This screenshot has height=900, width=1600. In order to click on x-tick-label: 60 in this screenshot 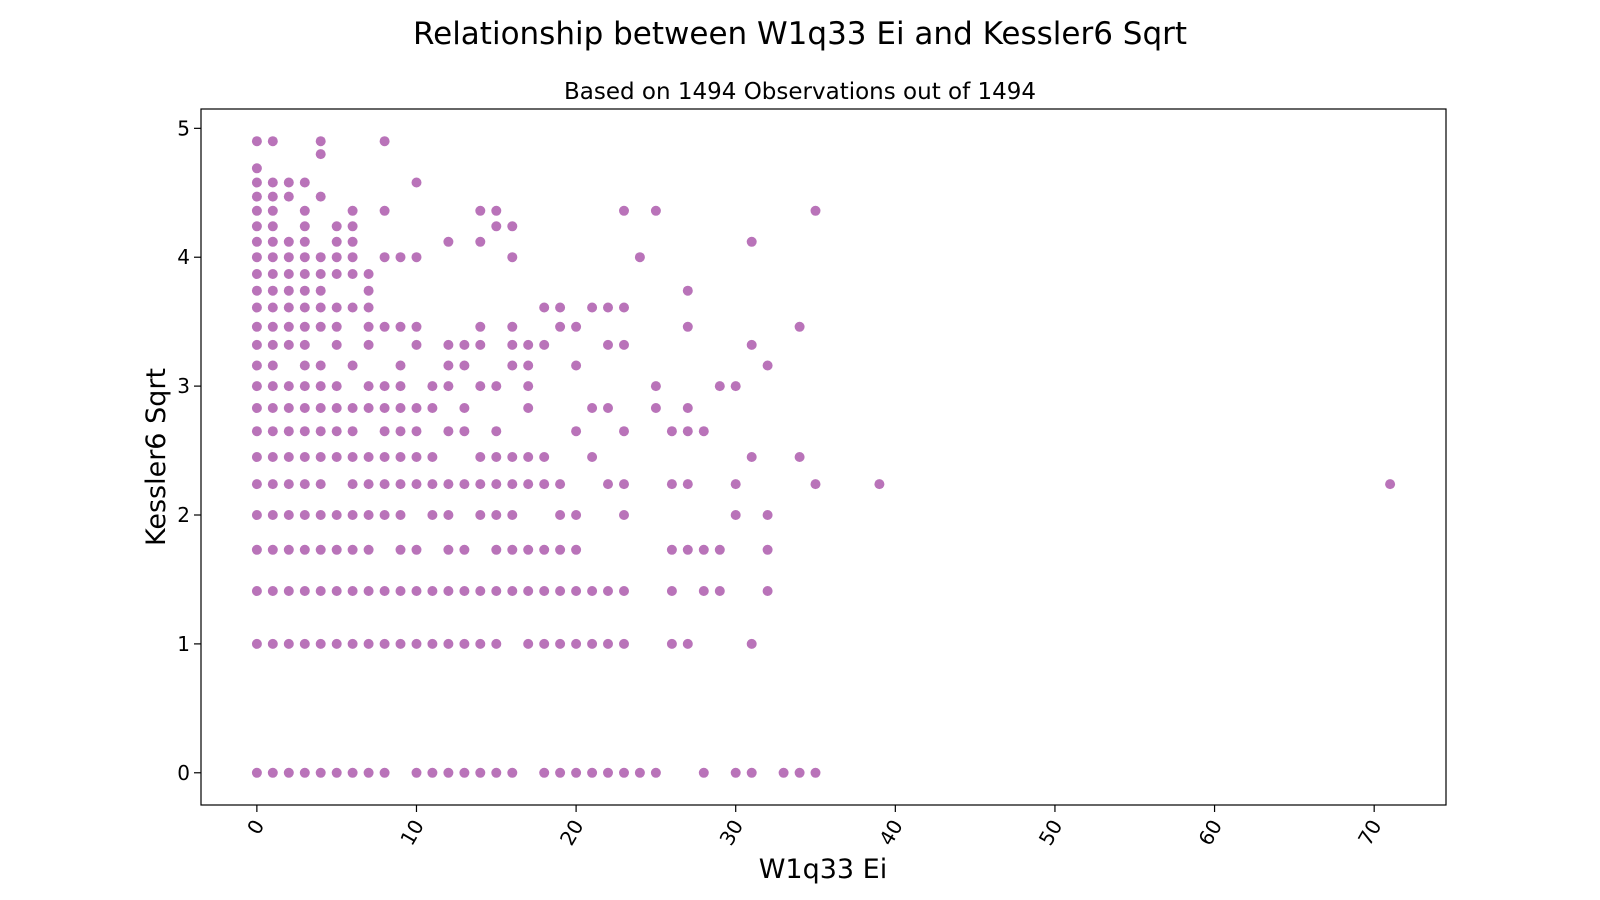, I will do `click(1210, 833)`.